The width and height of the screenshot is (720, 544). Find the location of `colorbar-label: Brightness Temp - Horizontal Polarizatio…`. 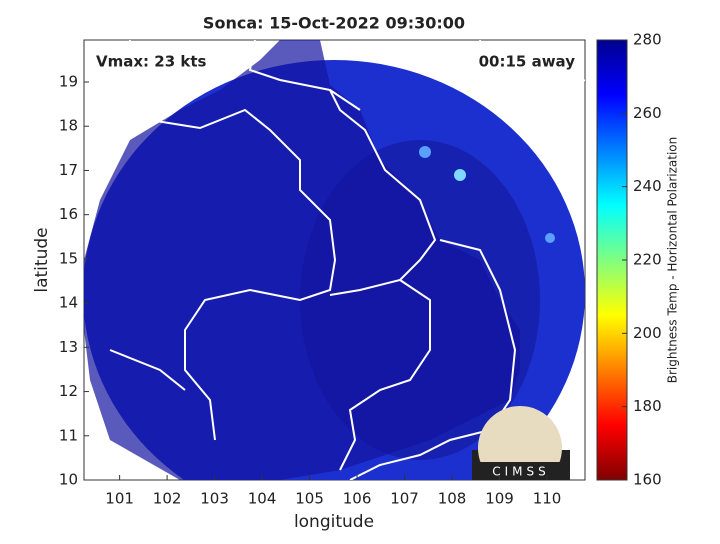

colorbar-label: Brightness Temp - Horizontal Polarizatio… is located at coordinates (673, 260).